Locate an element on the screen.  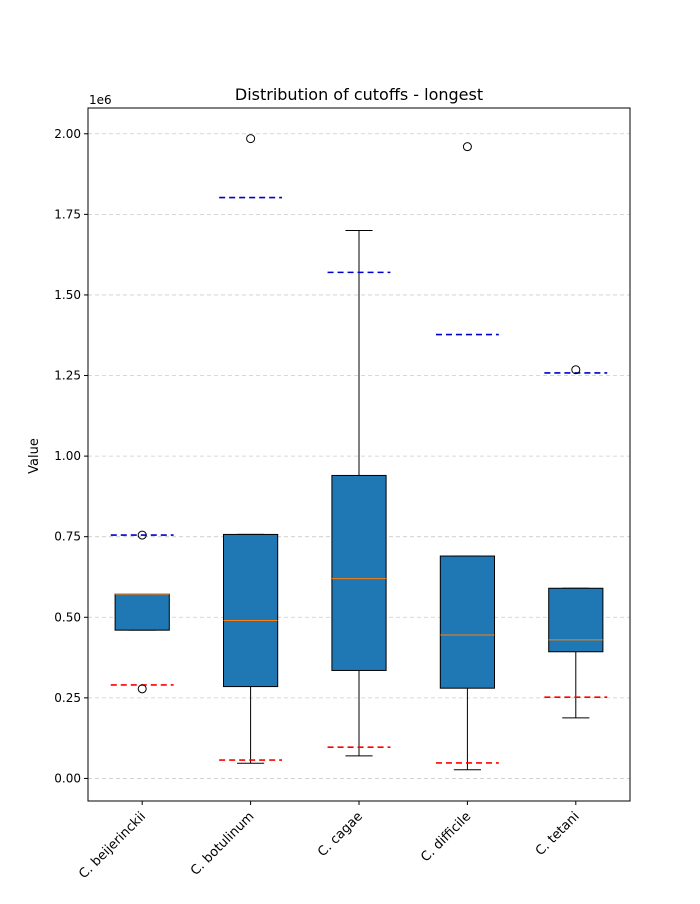
x-tick-label: C. tetani is located at coordinates (558, 834).